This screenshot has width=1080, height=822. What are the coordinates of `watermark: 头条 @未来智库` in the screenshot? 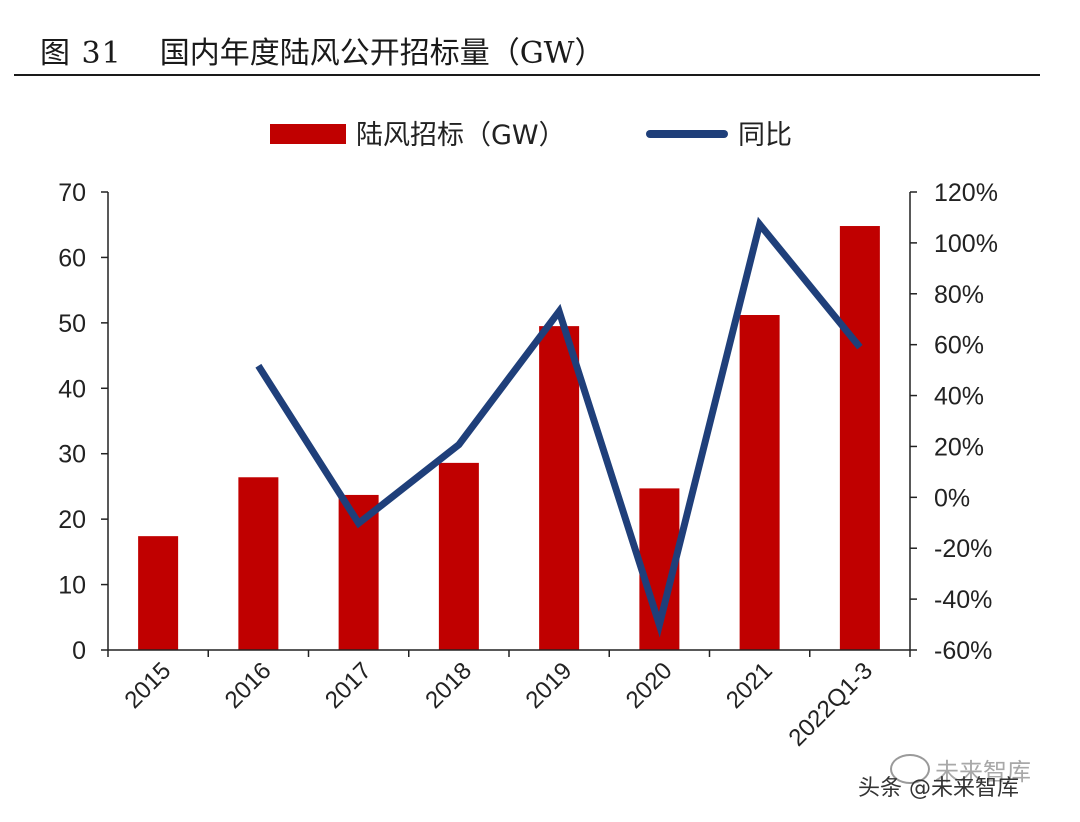 It's located at (938, 786).